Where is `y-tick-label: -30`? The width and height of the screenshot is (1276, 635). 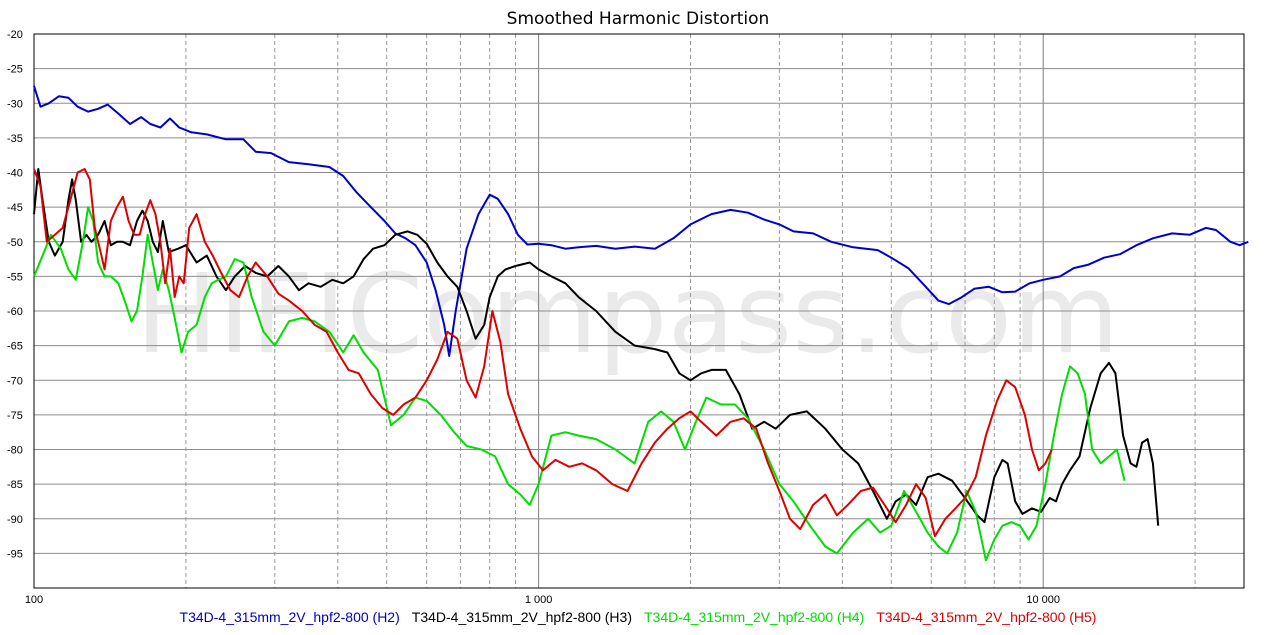 y-tick-label: -30 is located at coordinates (15, 104).